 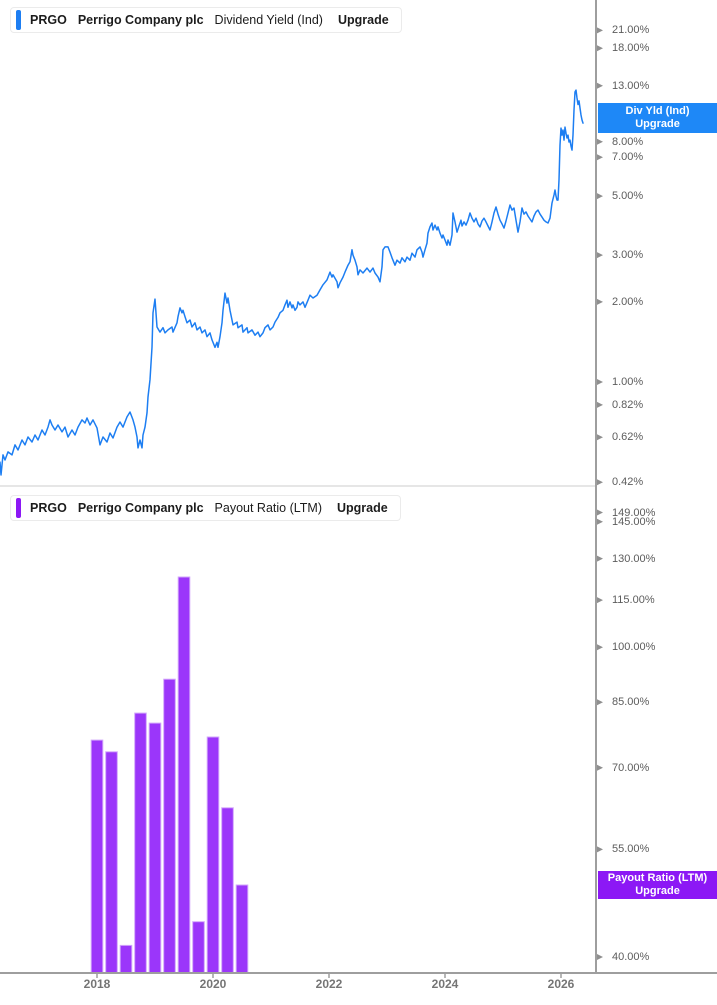 I want to click on y-axis-tick-label: 13.00%, so click(x=631, y=85).